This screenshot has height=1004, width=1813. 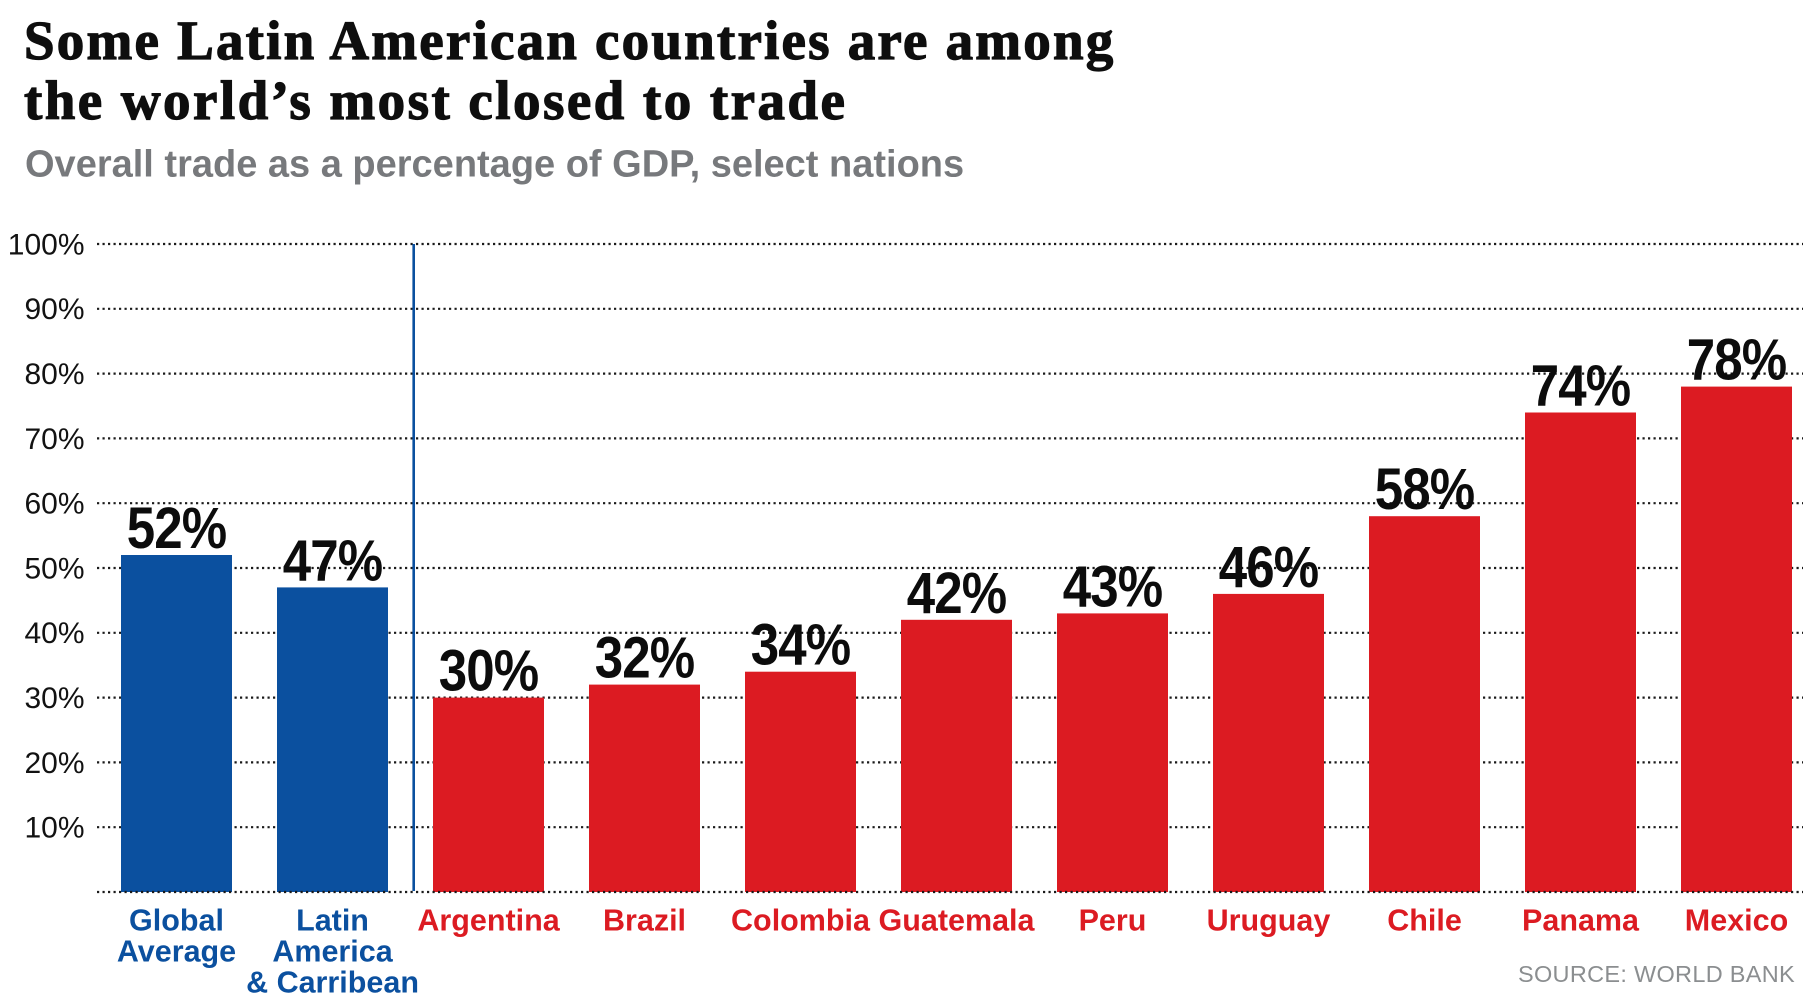 What do you see at coordinates (1113, 921) in the screenshot?
I see `svg-text: Peru` at bounding box center [1113, 921].